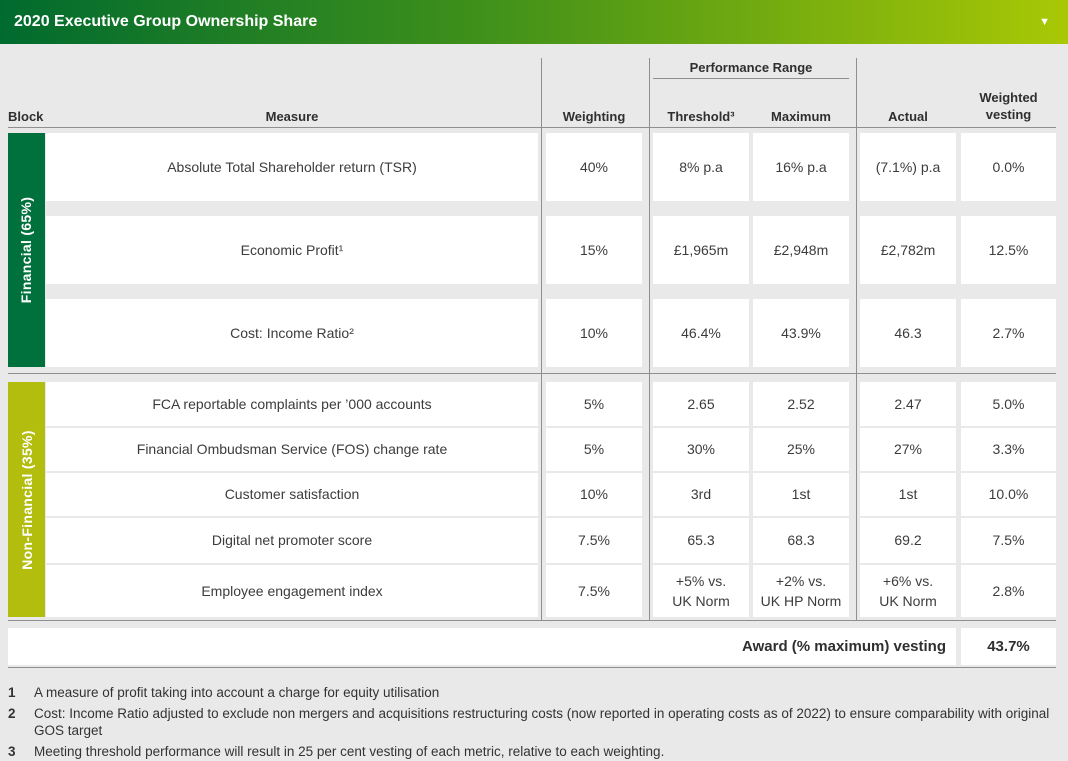  Describe the element at coordinates (166, 21) in the screenshot. I see `section-title: 2020 Executive Group Ownership Share` at that location.